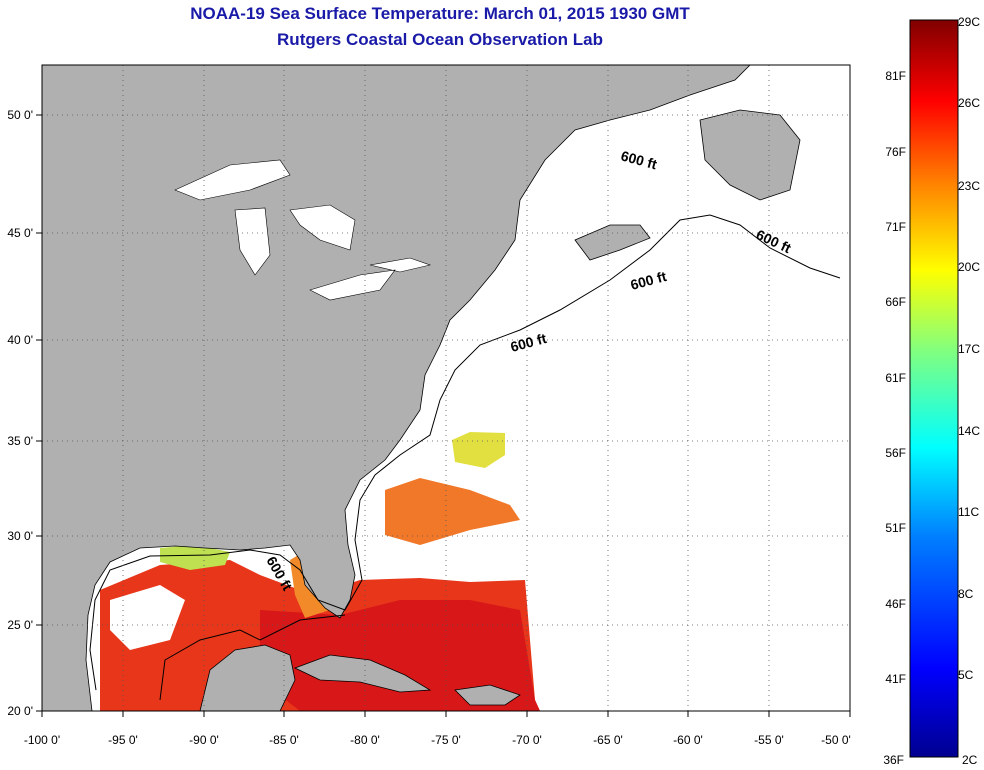 The height and width of the screenshot is (770, 984). What do you see at coordinates (895, 604) in the screenshot?
I see `colorbar-fahrenheit-label: 46F` at bounding box center [895, 604].